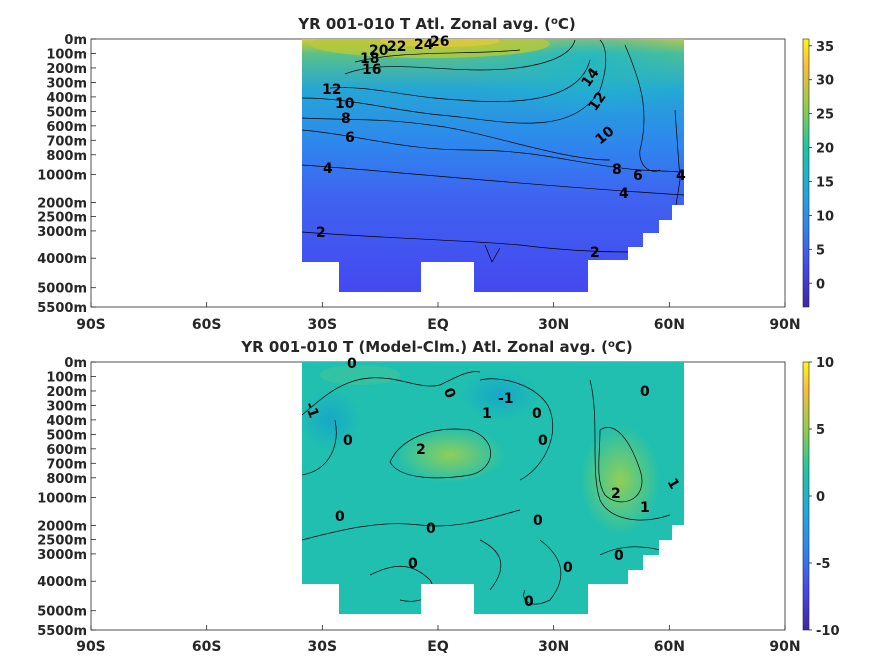 The height and width of the screenshot is (661, 875). I want to click on contour-label: 26, so click(439, 42).